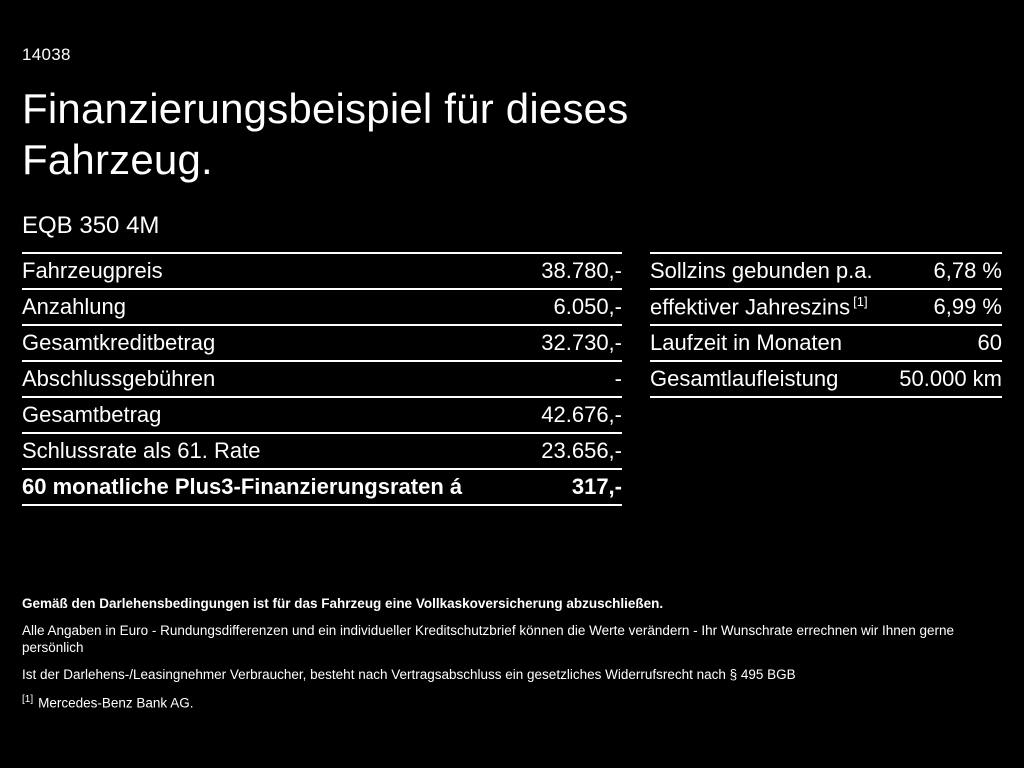 Image resolution: width=1024 pixels, height=768 pixels. Describe the element at coordinates (322, 306) in the screenshot. I see `table-row-anzahlung: Anzahlung 6.050,-` at that location.